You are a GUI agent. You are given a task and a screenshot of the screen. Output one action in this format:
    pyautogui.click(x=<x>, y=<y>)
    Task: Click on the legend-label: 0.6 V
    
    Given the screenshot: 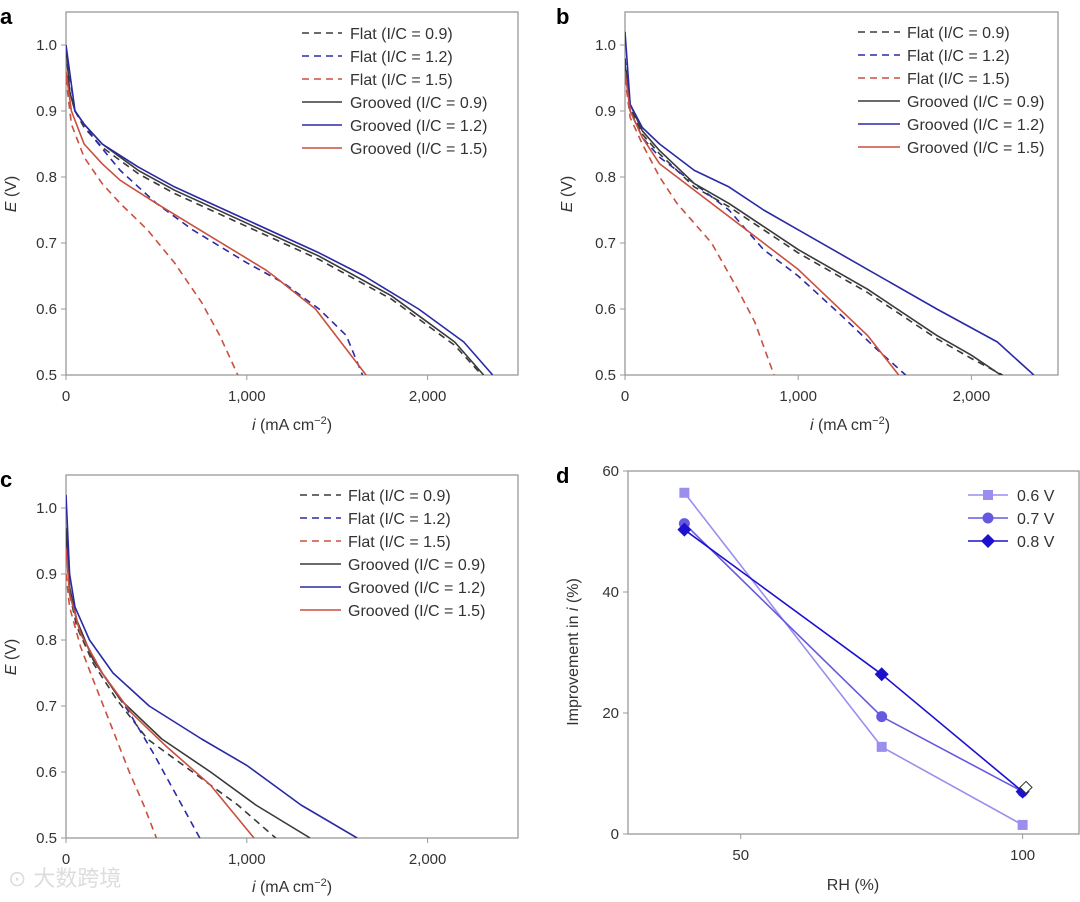 What is the action you would take?
    pyautogui.click(x=1036, y=496)
    